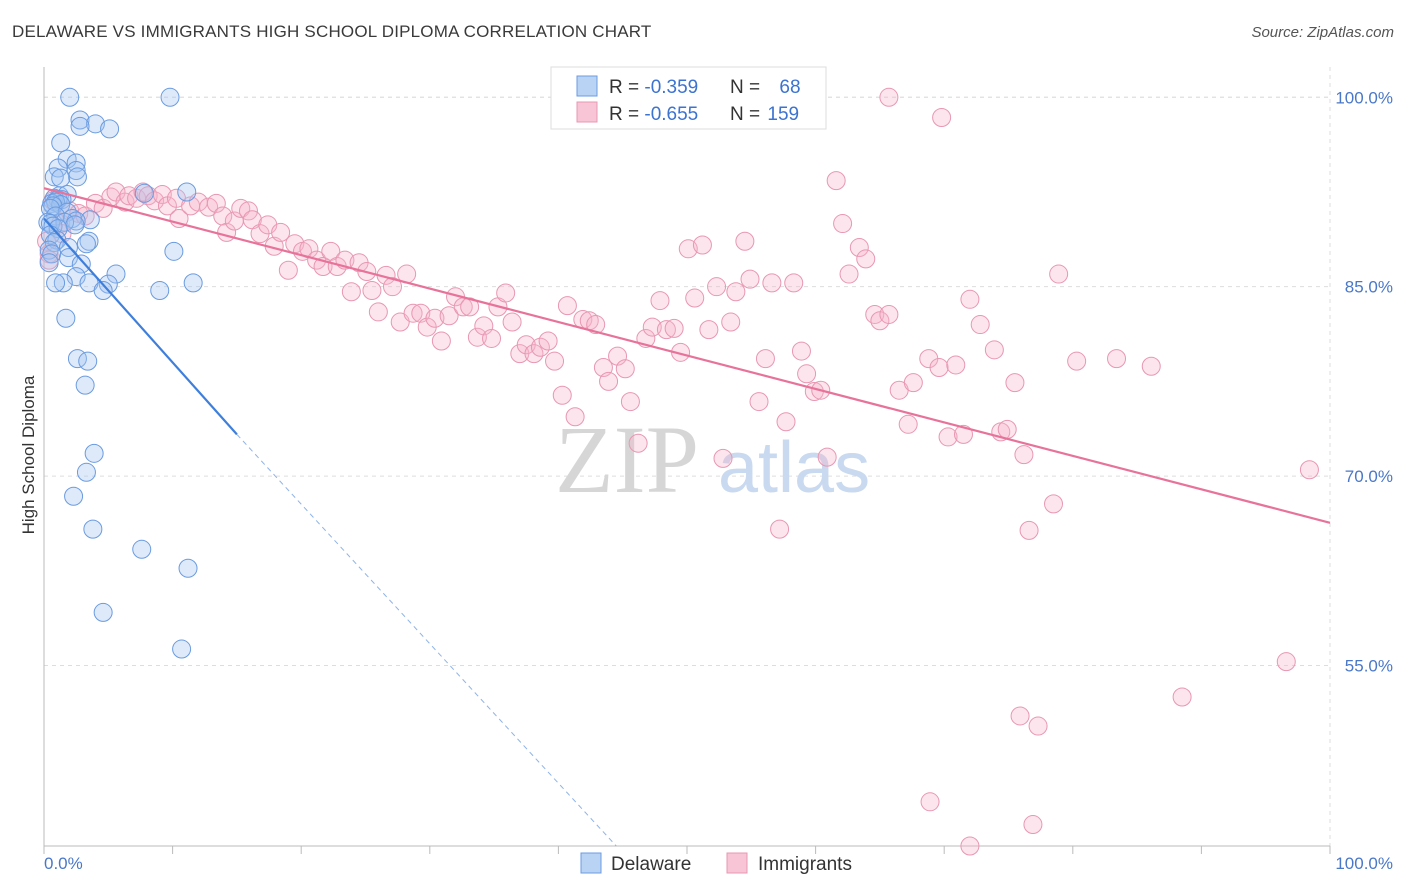 The image size is (1406, 892). What do you see at coordinates (651, 864) in the screenshot?
I see `bottom-legend-label-delaware: Delaware` at bounding box center [651, 864].